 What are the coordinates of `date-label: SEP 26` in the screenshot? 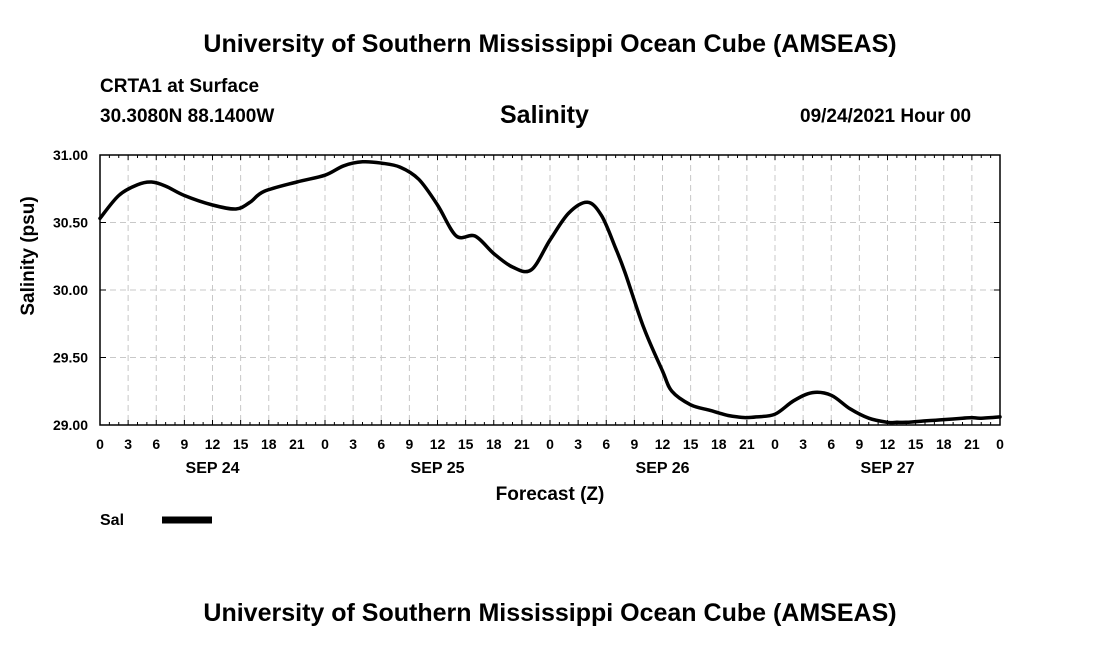 It's located at (663, 468).